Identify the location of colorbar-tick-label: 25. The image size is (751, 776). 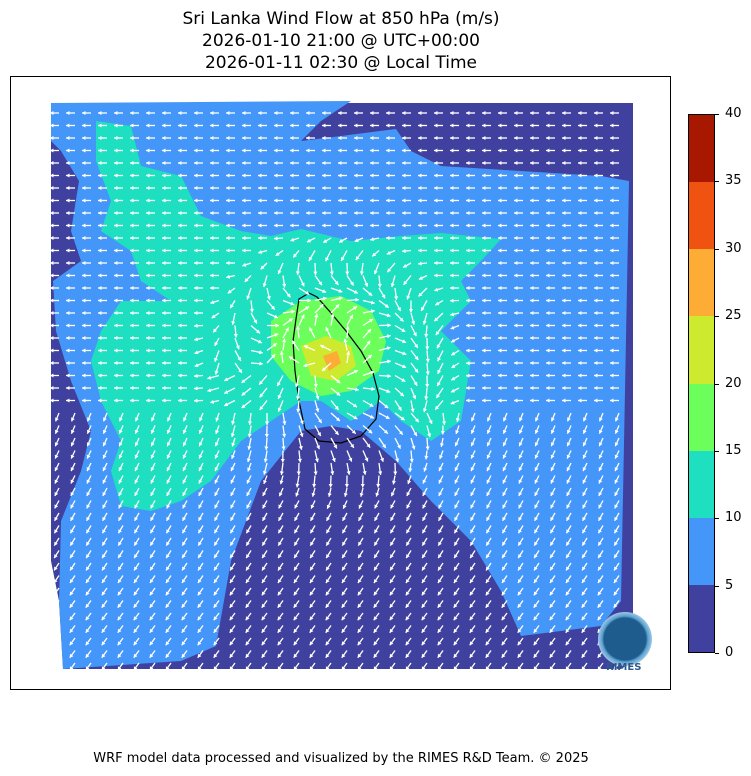
(733, 316).